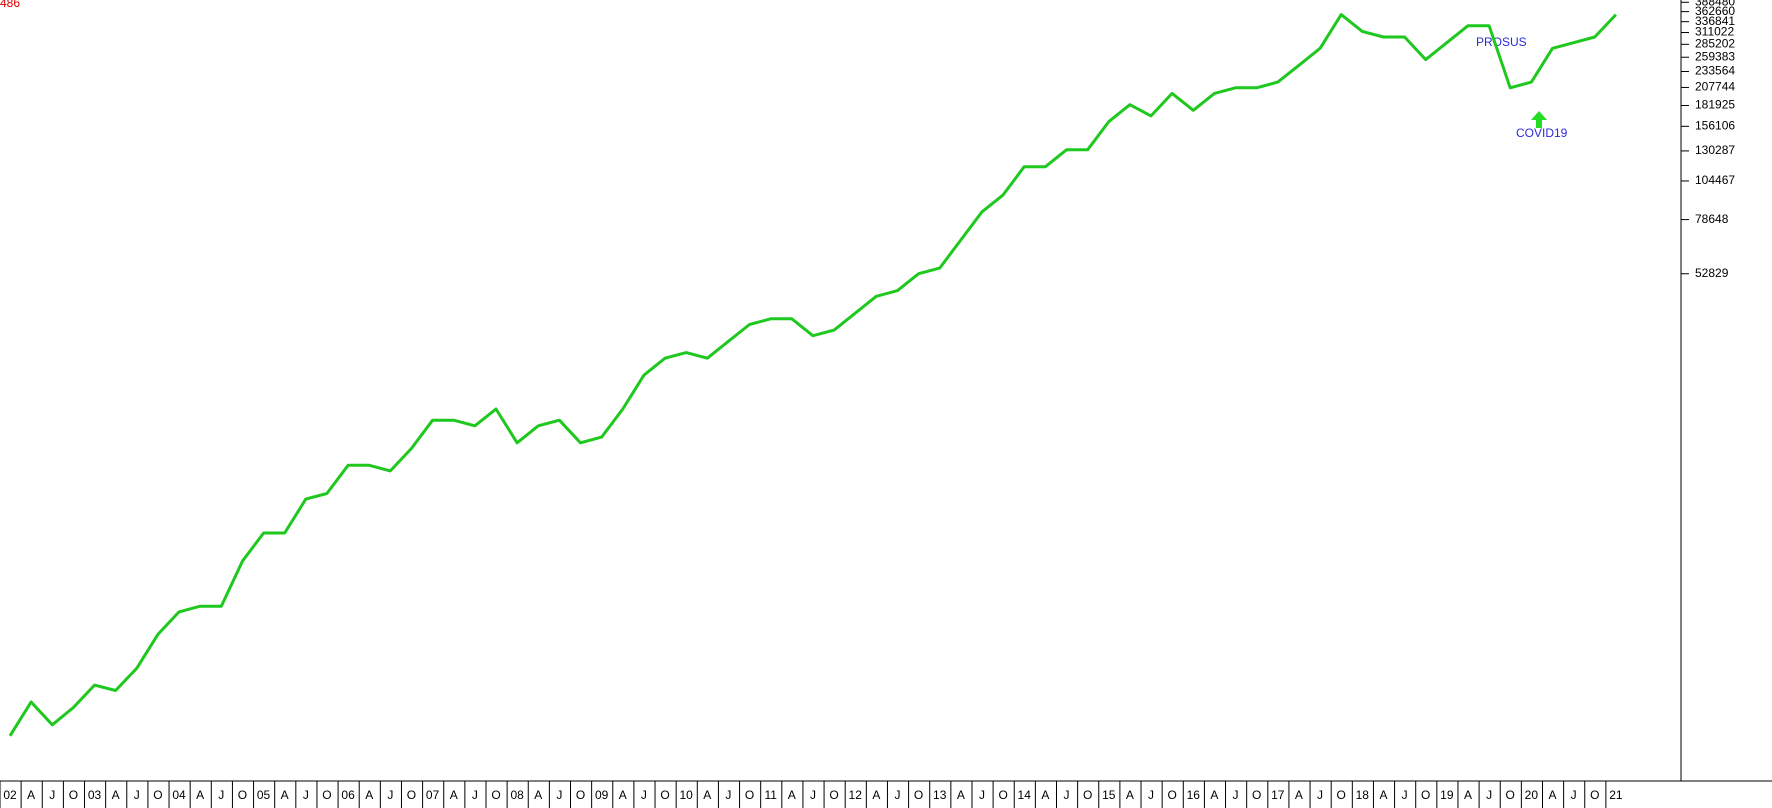 This screenshot has width=1772, height=808. What do you see at coordinates (1714, 32) in the screenshot?
I see `y-tick-label: 311022` at bounding box center [1714, 32].